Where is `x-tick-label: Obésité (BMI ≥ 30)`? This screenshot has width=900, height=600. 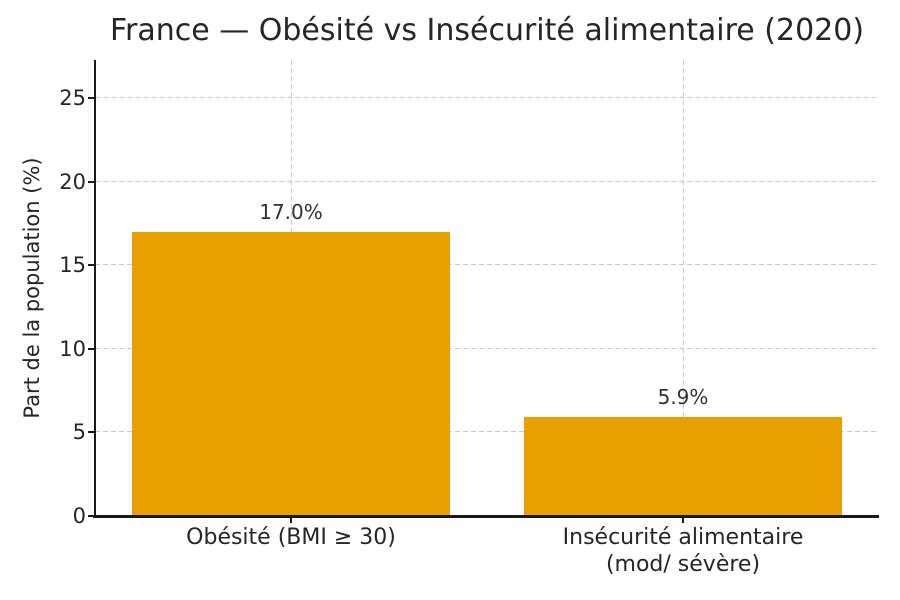 x-tick-label: Obésité (BMI ≥ 30) is located at coordinates (291, 537).